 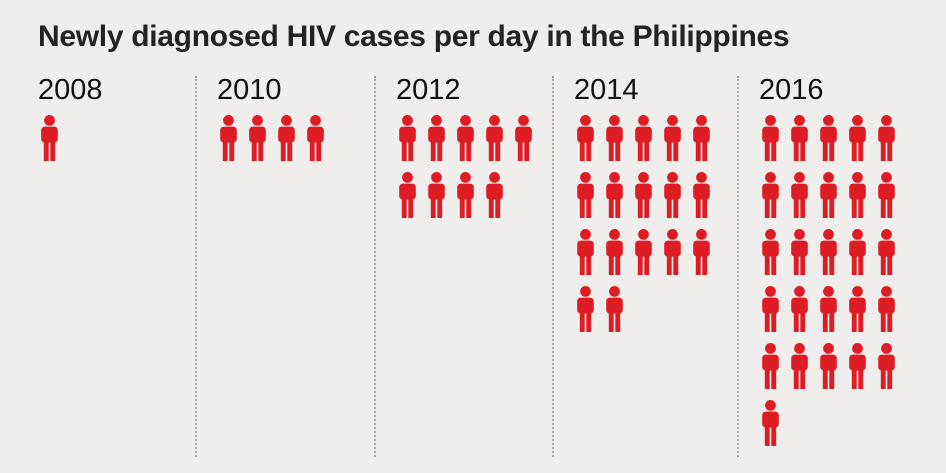 I want to click on year-label: 2008, so click(x=70, y=90).